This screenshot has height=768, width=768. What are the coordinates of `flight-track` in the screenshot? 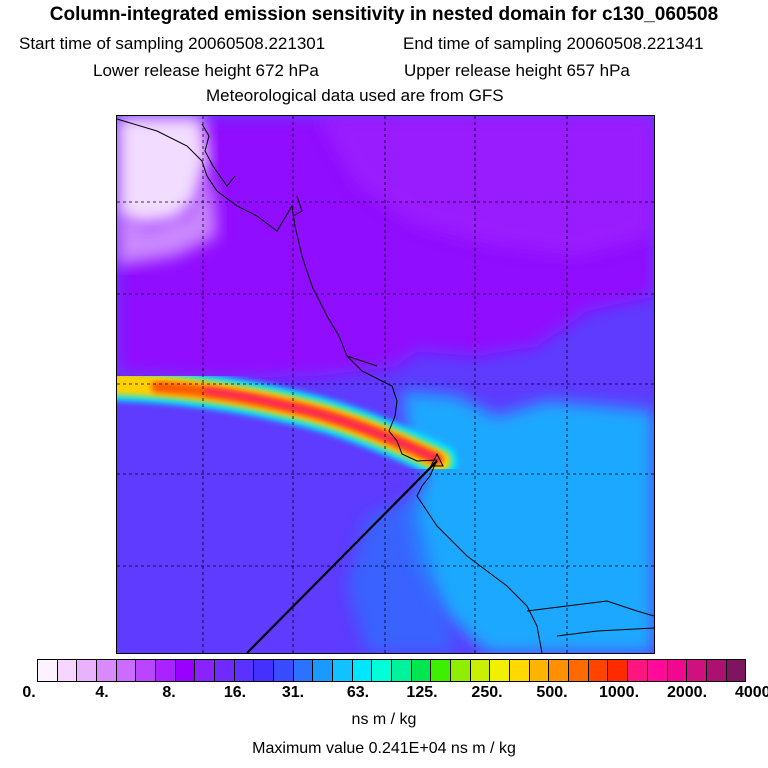 It's located at (342, 556).